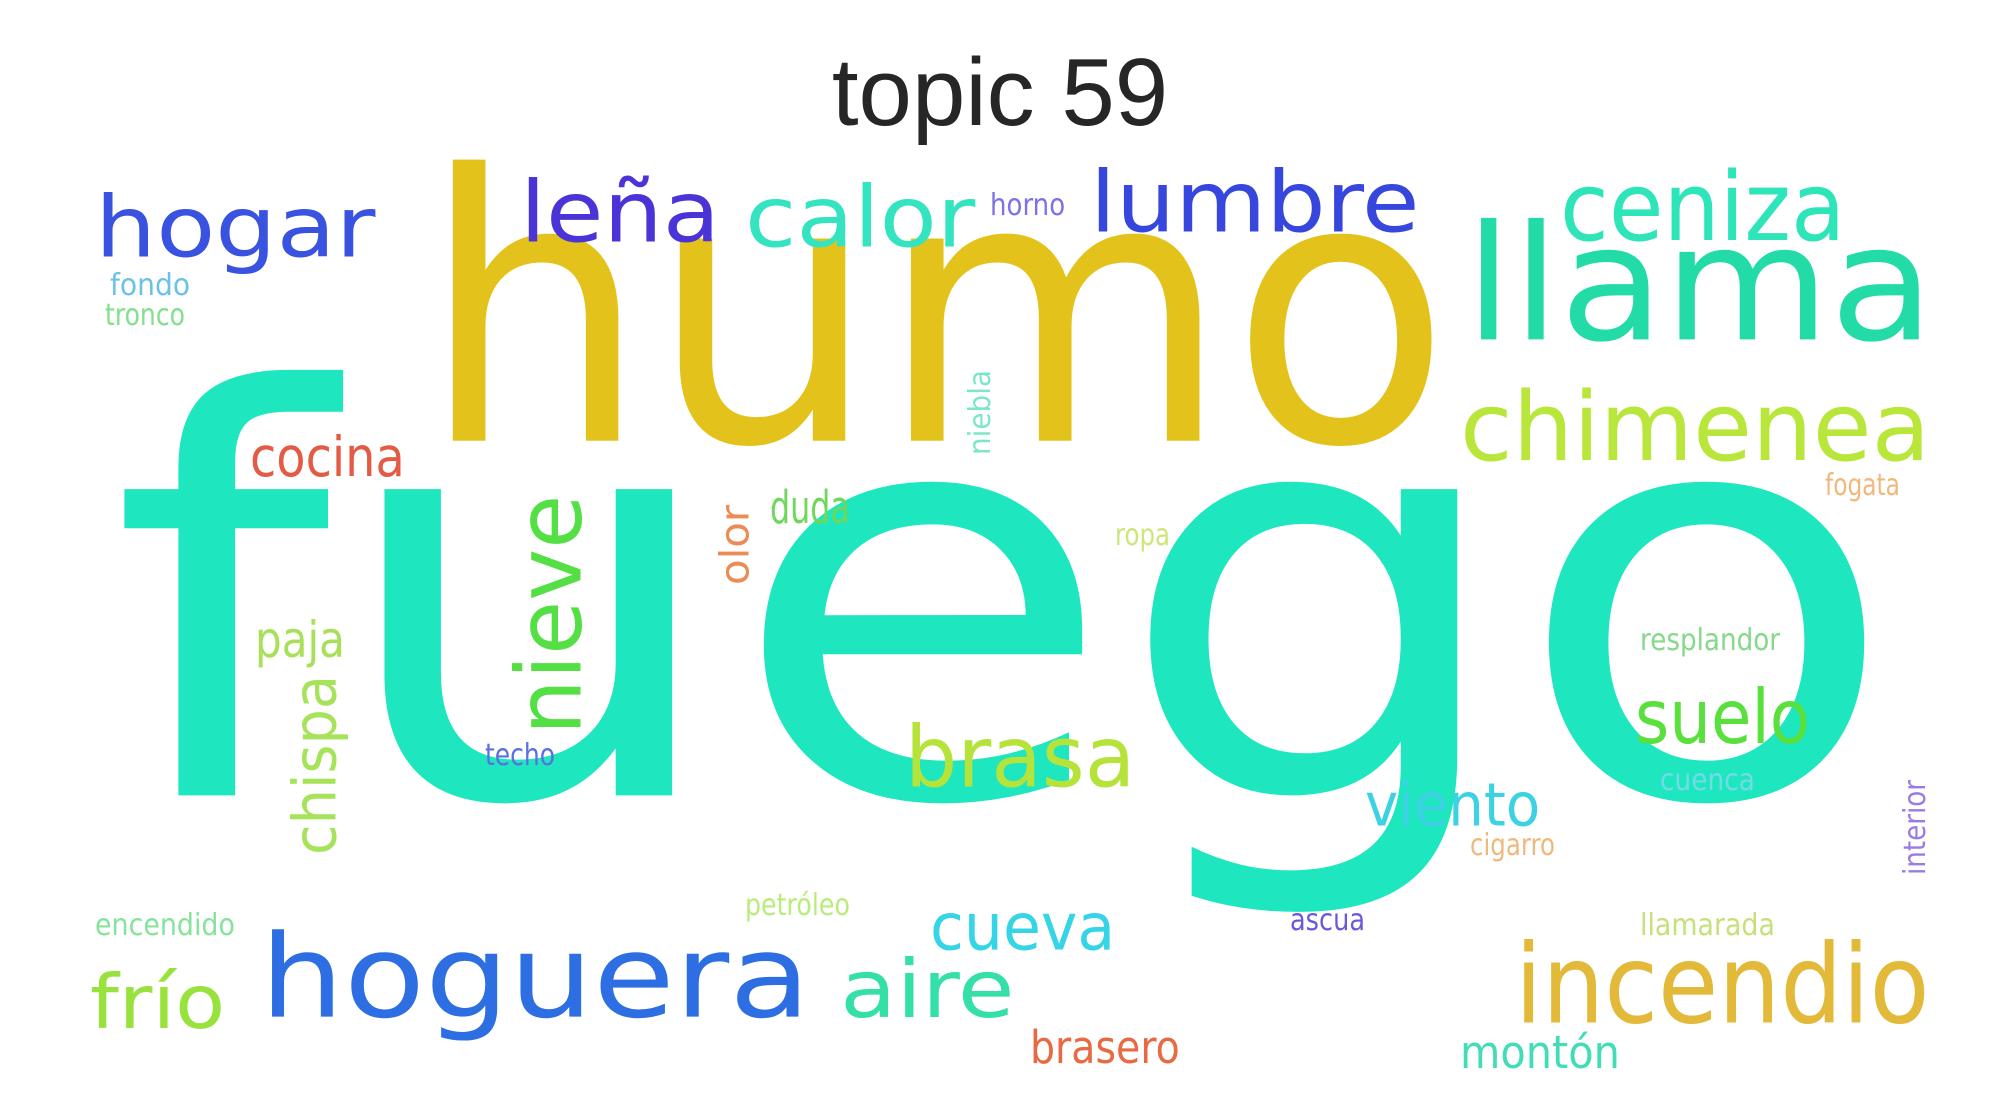 The image size is (2000, 1100). I want to click on word-17: cueva, so click(1023, 927).